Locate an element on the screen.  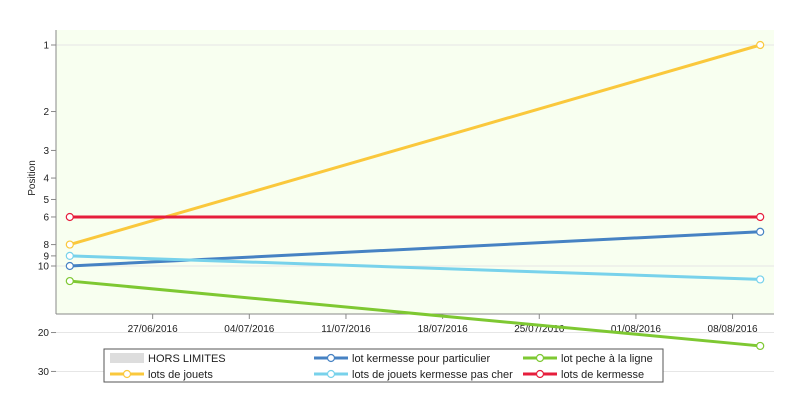
x-tick-label: 01/08/2016 is located at coordinates (636, 329).